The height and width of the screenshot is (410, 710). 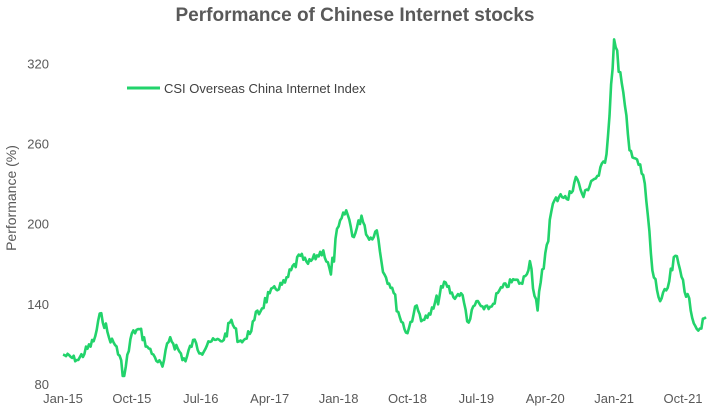 I want to click on legend: CSI Overseas China Internet Index, so click(x=246, y=88).